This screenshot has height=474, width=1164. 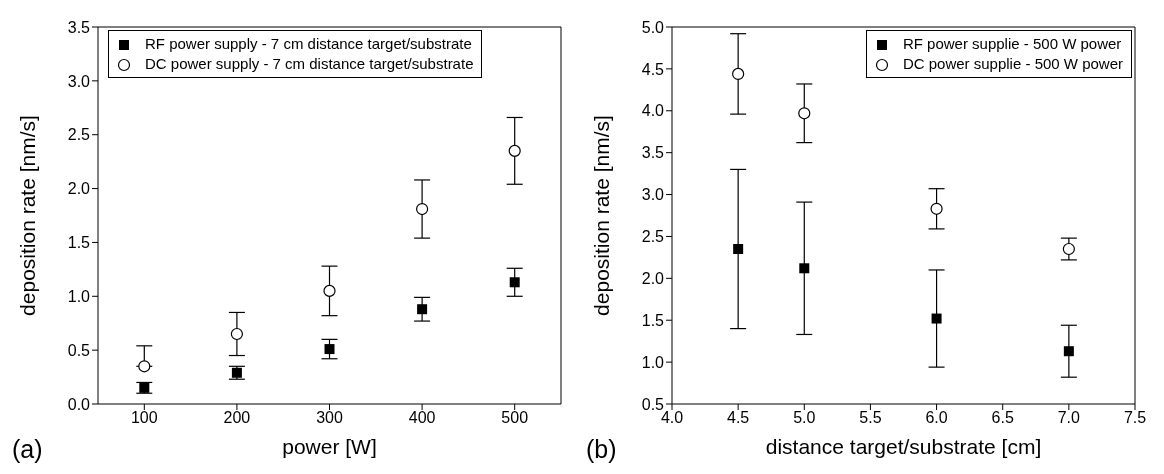 What do you see at coordinates (1135, 418) in the screenshot?
I see `x-tick-label: 7.5` at bounding box center [1135, 418].